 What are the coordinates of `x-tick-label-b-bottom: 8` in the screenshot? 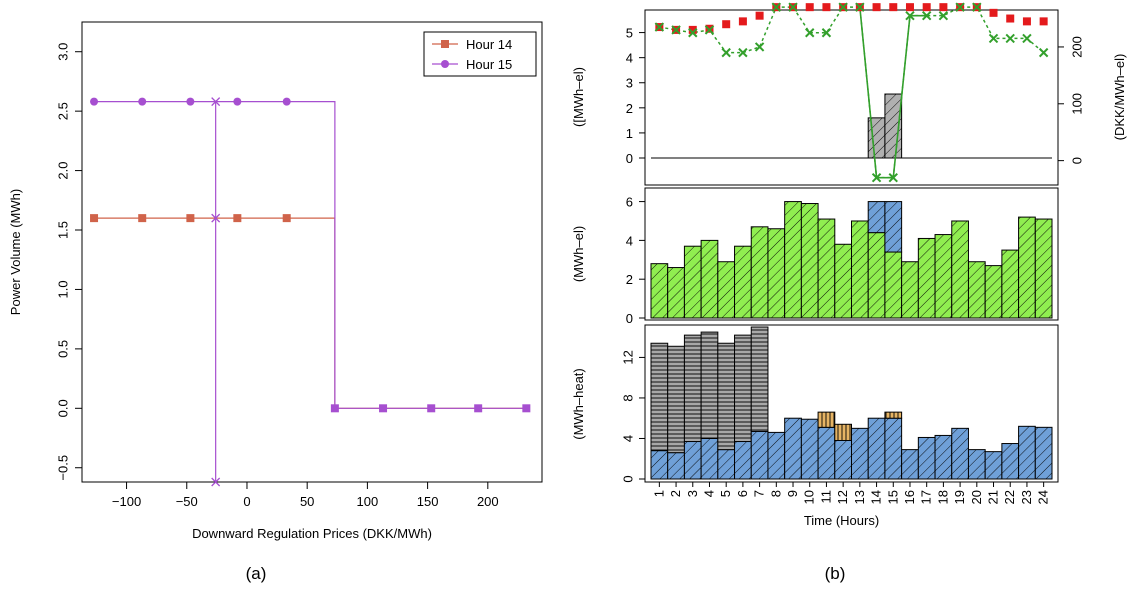 It's located at (775, 493).